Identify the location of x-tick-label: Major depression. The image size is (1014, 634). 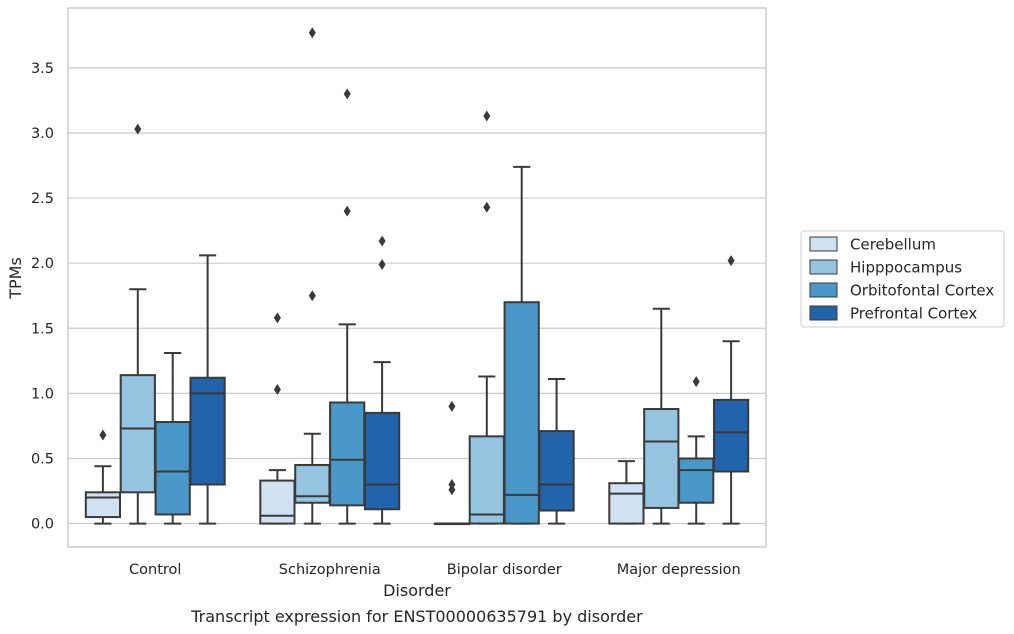
(679, 570).